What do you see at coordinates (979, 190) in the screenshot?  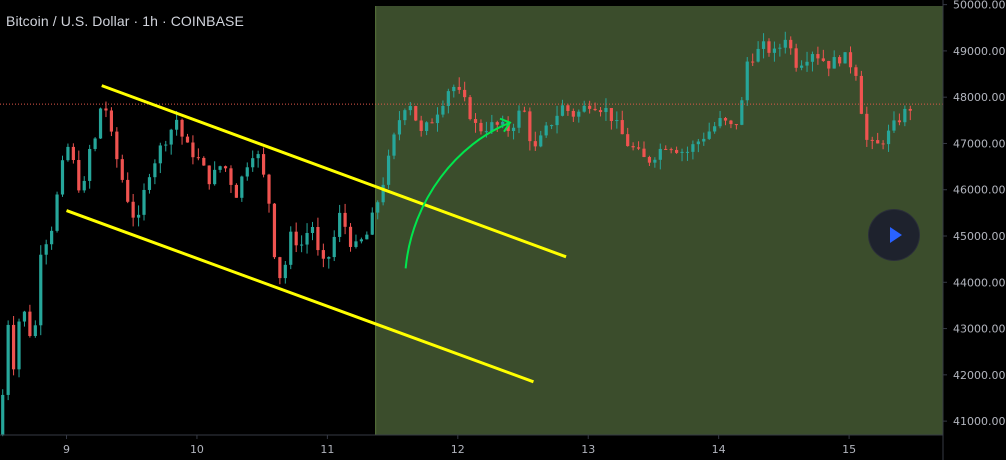 I see `price-tick-label: 46000.00` at bounding box center [979, 190].